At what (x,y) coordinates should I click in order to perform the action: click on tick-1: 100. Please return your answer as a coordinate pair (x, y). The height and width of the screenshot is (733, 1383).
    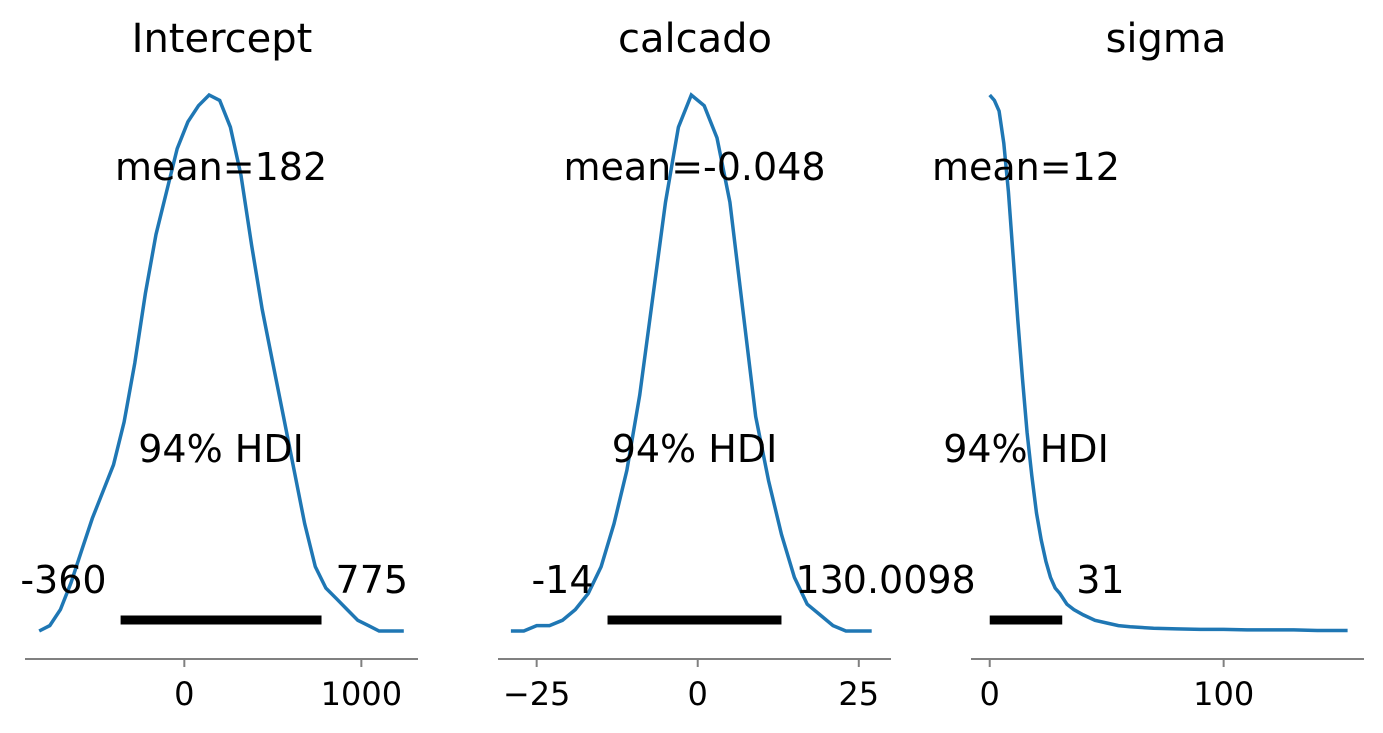
    Looking at the image, I should click on (1223, 686).